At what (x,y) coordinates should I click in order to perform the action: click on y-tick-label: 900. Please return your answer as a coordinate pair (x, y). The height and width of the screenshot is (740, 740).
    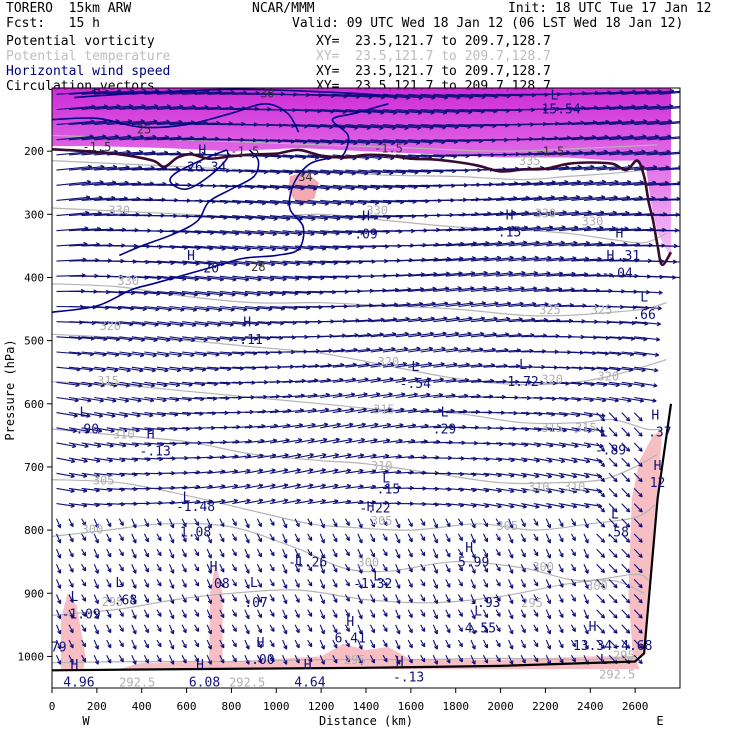
    Looking at the image, I should click on (34, 593).